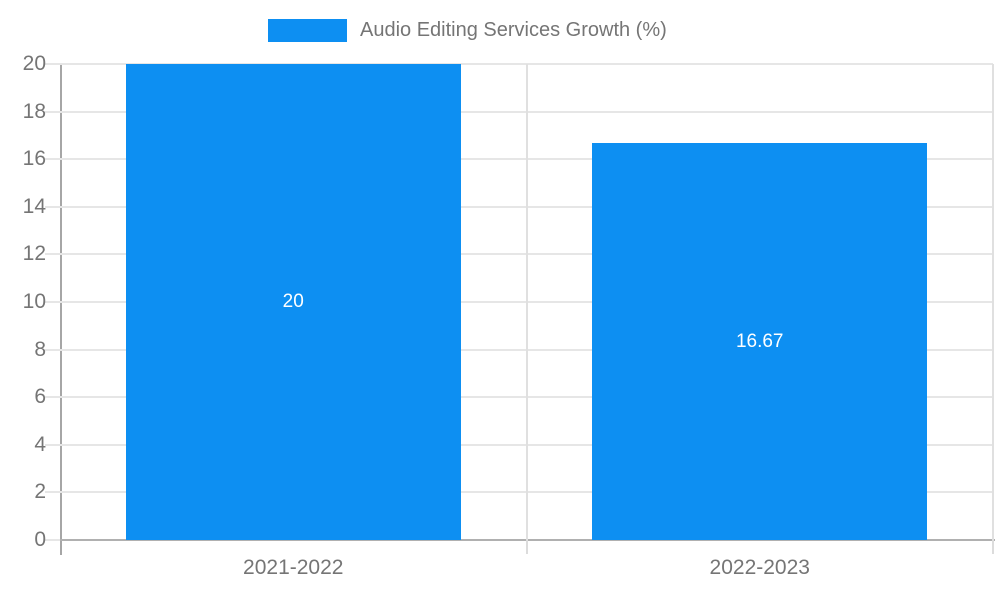  What do you see at coordinates (40, 349) in the screenshot?
I see `y-axis-tick-label: 8` at bounding box center [40, 349].